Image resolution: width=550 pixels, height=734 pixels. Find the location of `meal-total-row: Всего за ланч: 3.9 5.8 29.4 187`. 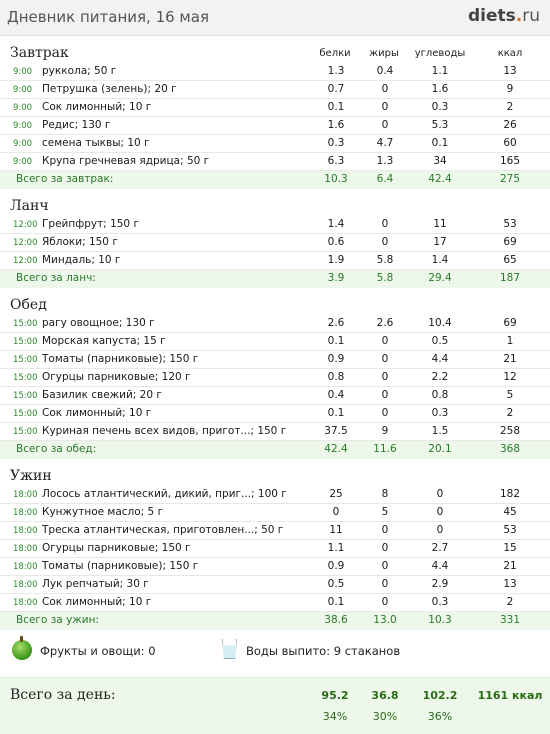

meal-total-row: Всего за ланч: 3.9 5.8 29.4 187 is located at coordinates (275, 279).